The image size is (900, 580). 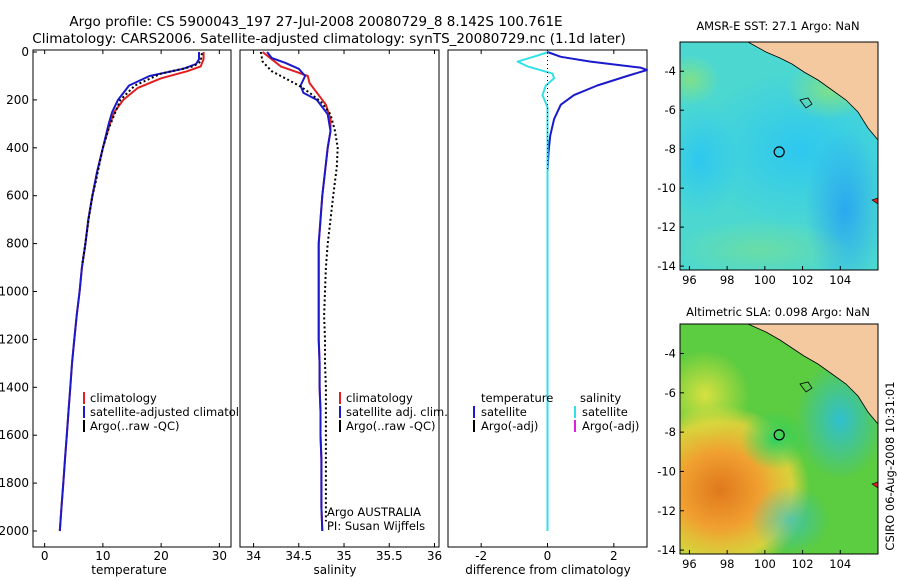 What do you see at coordinates (670, 432) in the screenshot?
I see `sla-map-y-tick-label: -8` at bounding box center [670, 432].